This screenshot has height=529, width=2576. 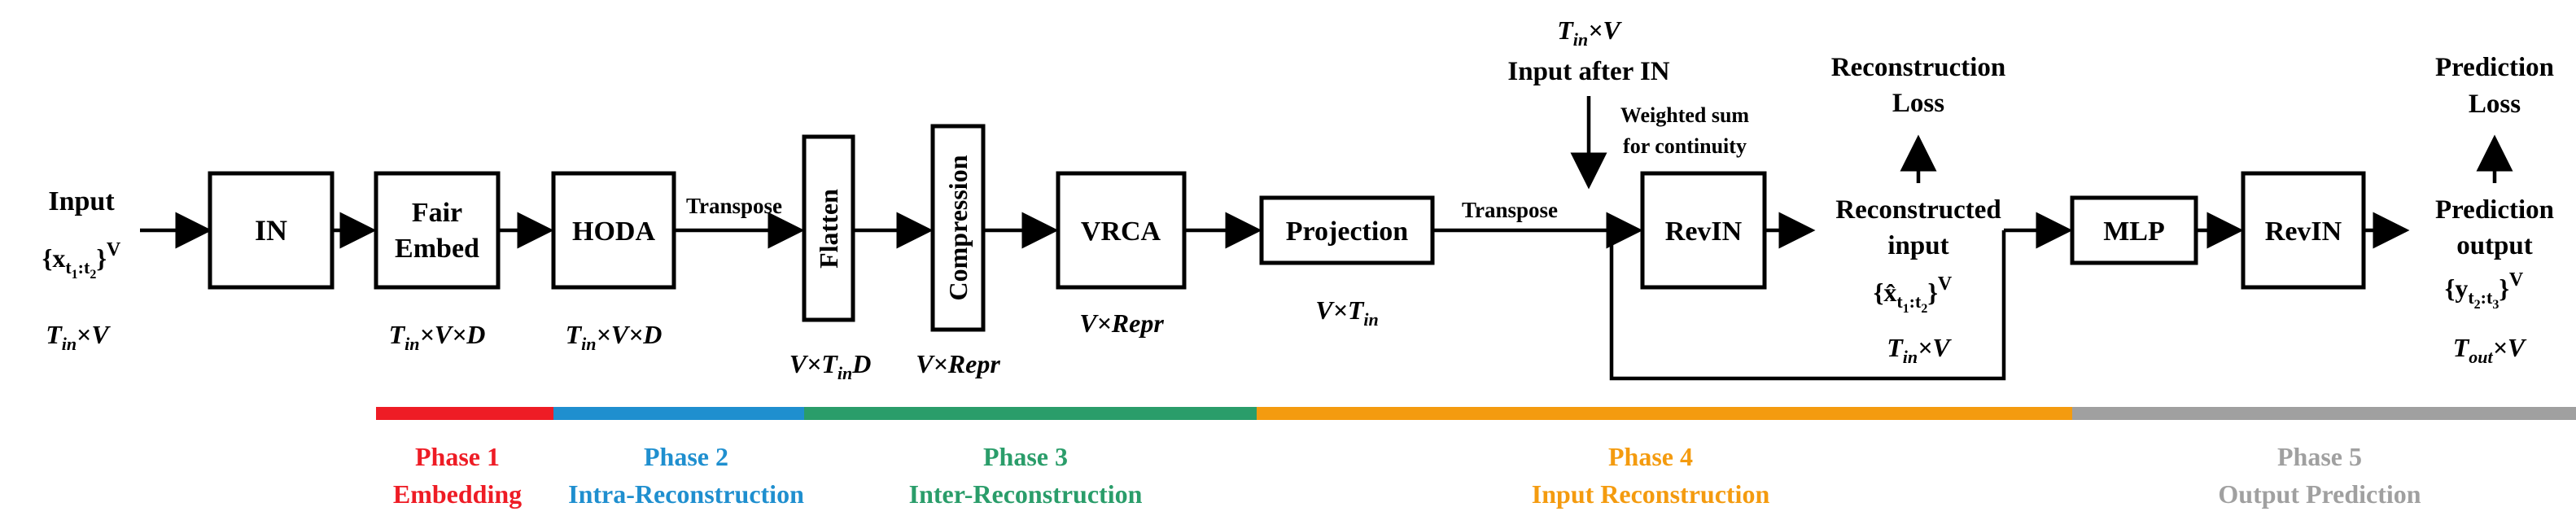 I want to click on input-formula: {xt1:t2}V, so click(x=81, y=260).